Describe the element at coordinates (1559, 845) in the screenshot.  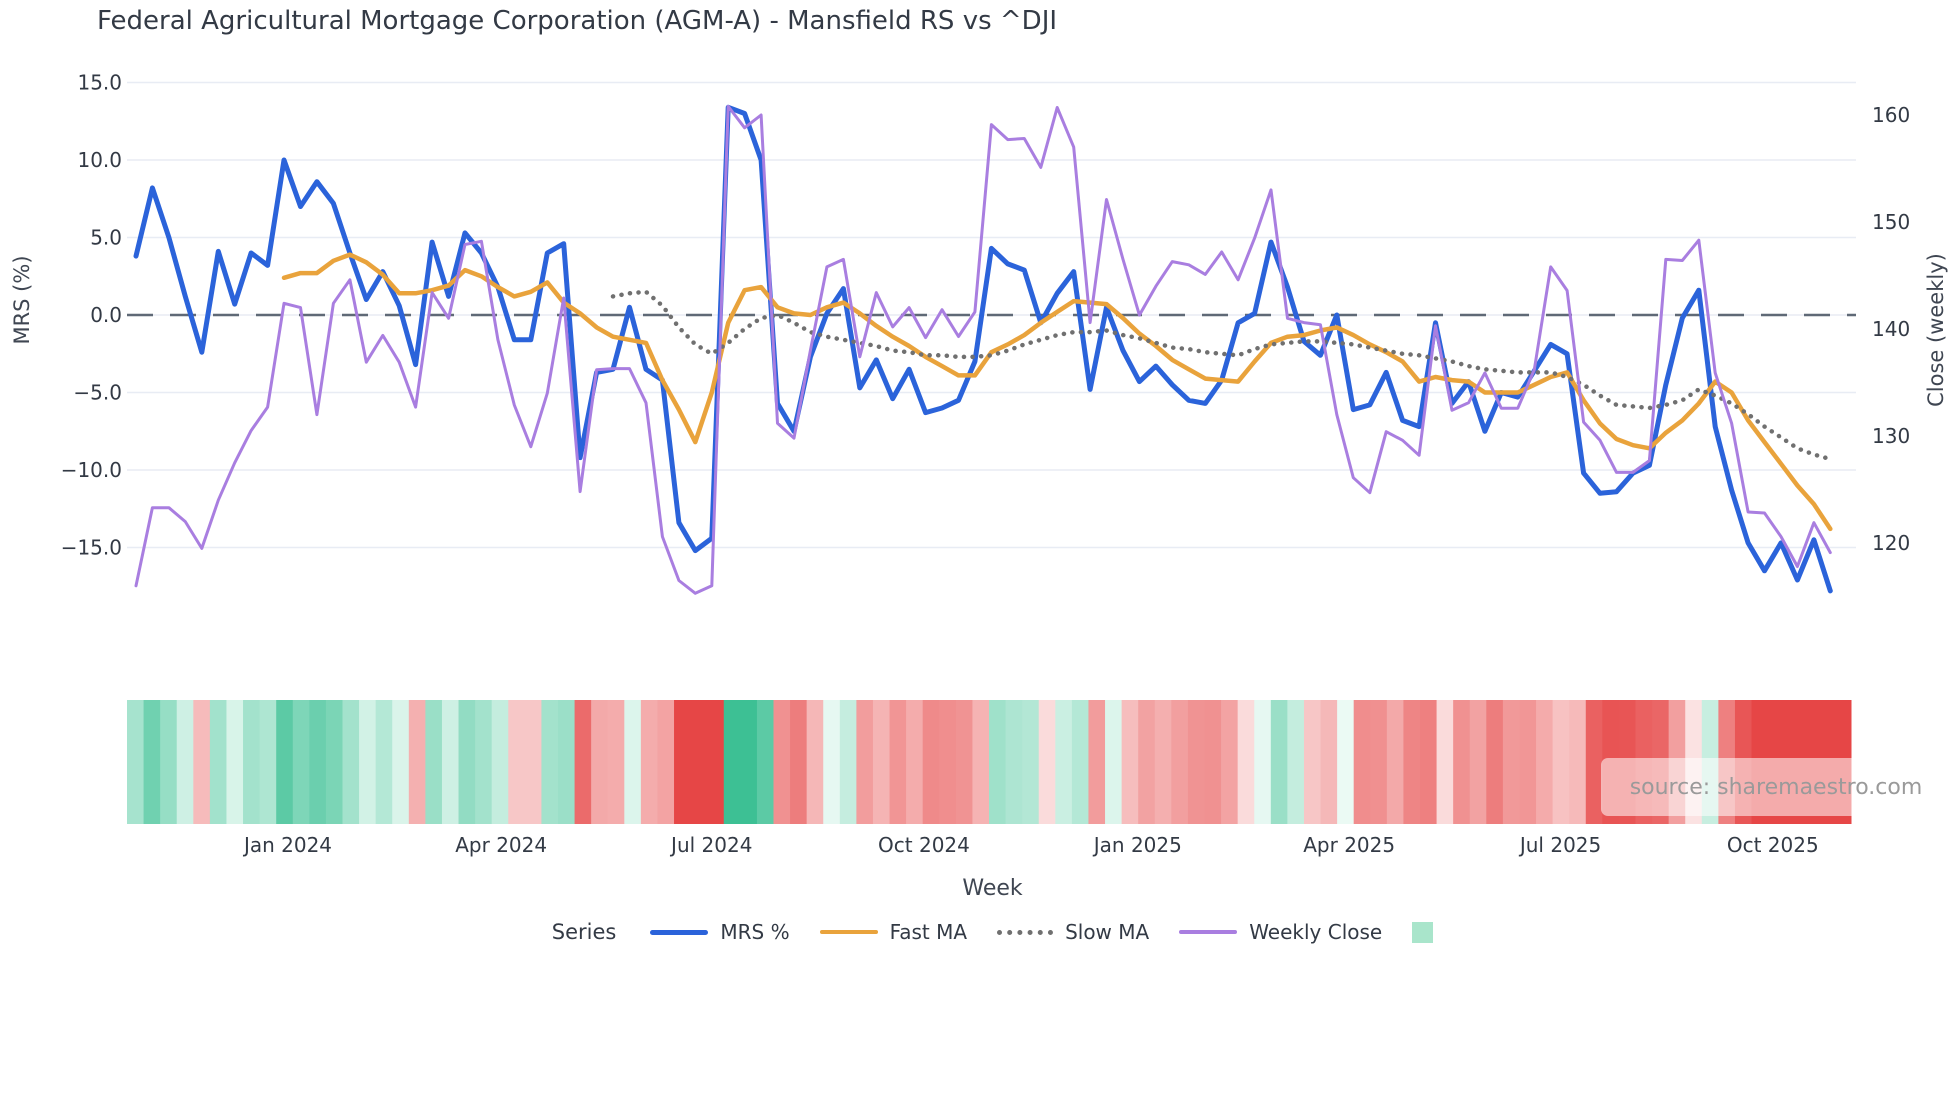
I see `x-tick-label: Jul 2025` at that location.